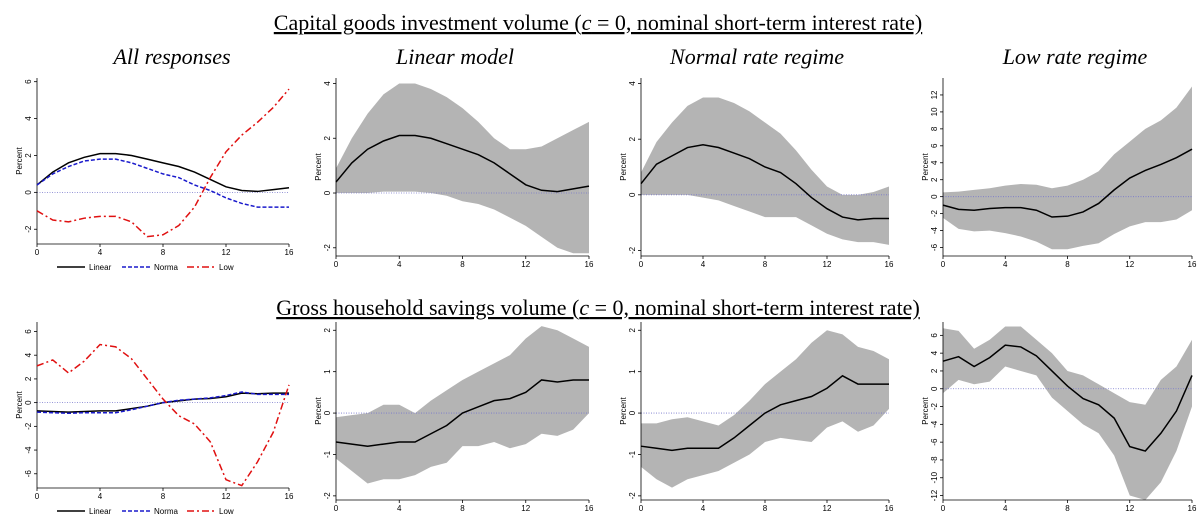  I want to click on row-title-text: Capital goods investment volume (, so click(428, 22).